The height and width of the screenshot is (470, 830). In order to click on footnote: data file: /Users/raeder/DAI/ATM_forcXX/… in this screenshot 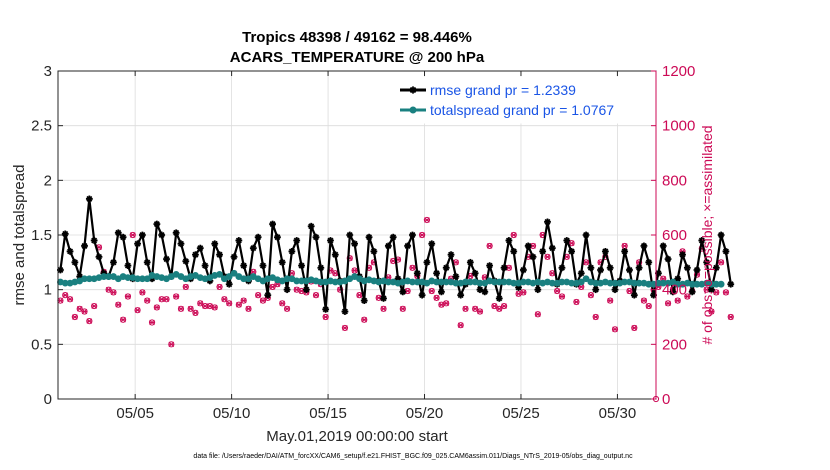, I will do `click(413, 456)`.